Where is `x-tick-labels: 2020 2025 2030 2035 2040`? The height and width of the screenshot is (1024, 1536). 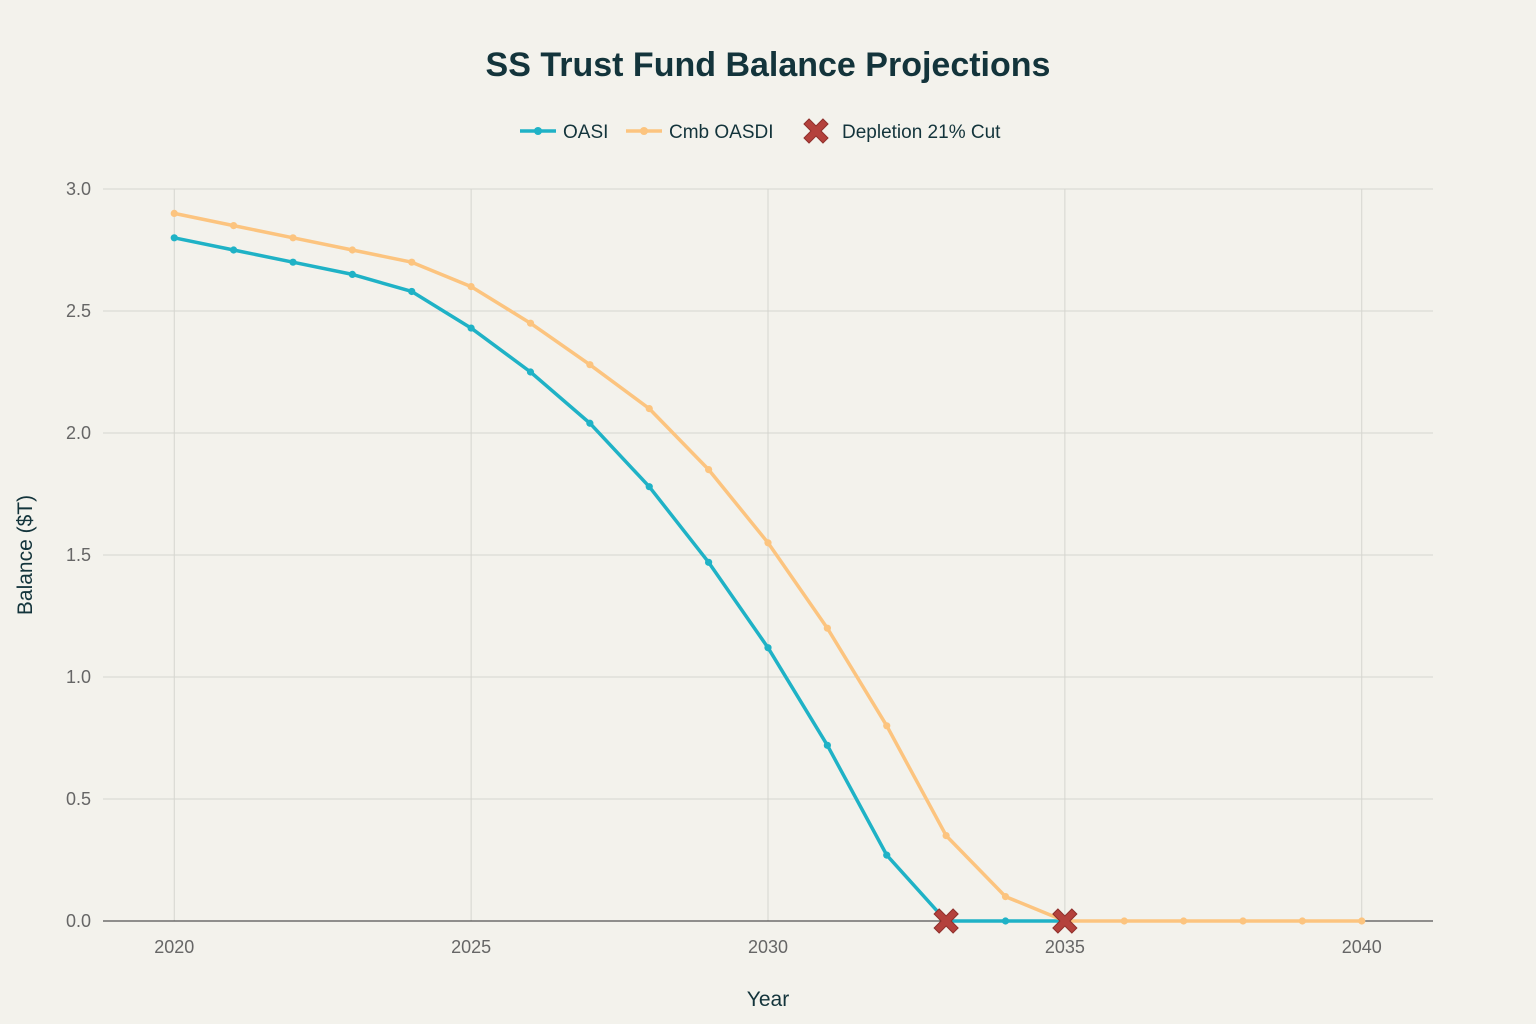
x-tick-labels: 2020 2025 2030 2035 2040 is located at coordinates (768, 947).